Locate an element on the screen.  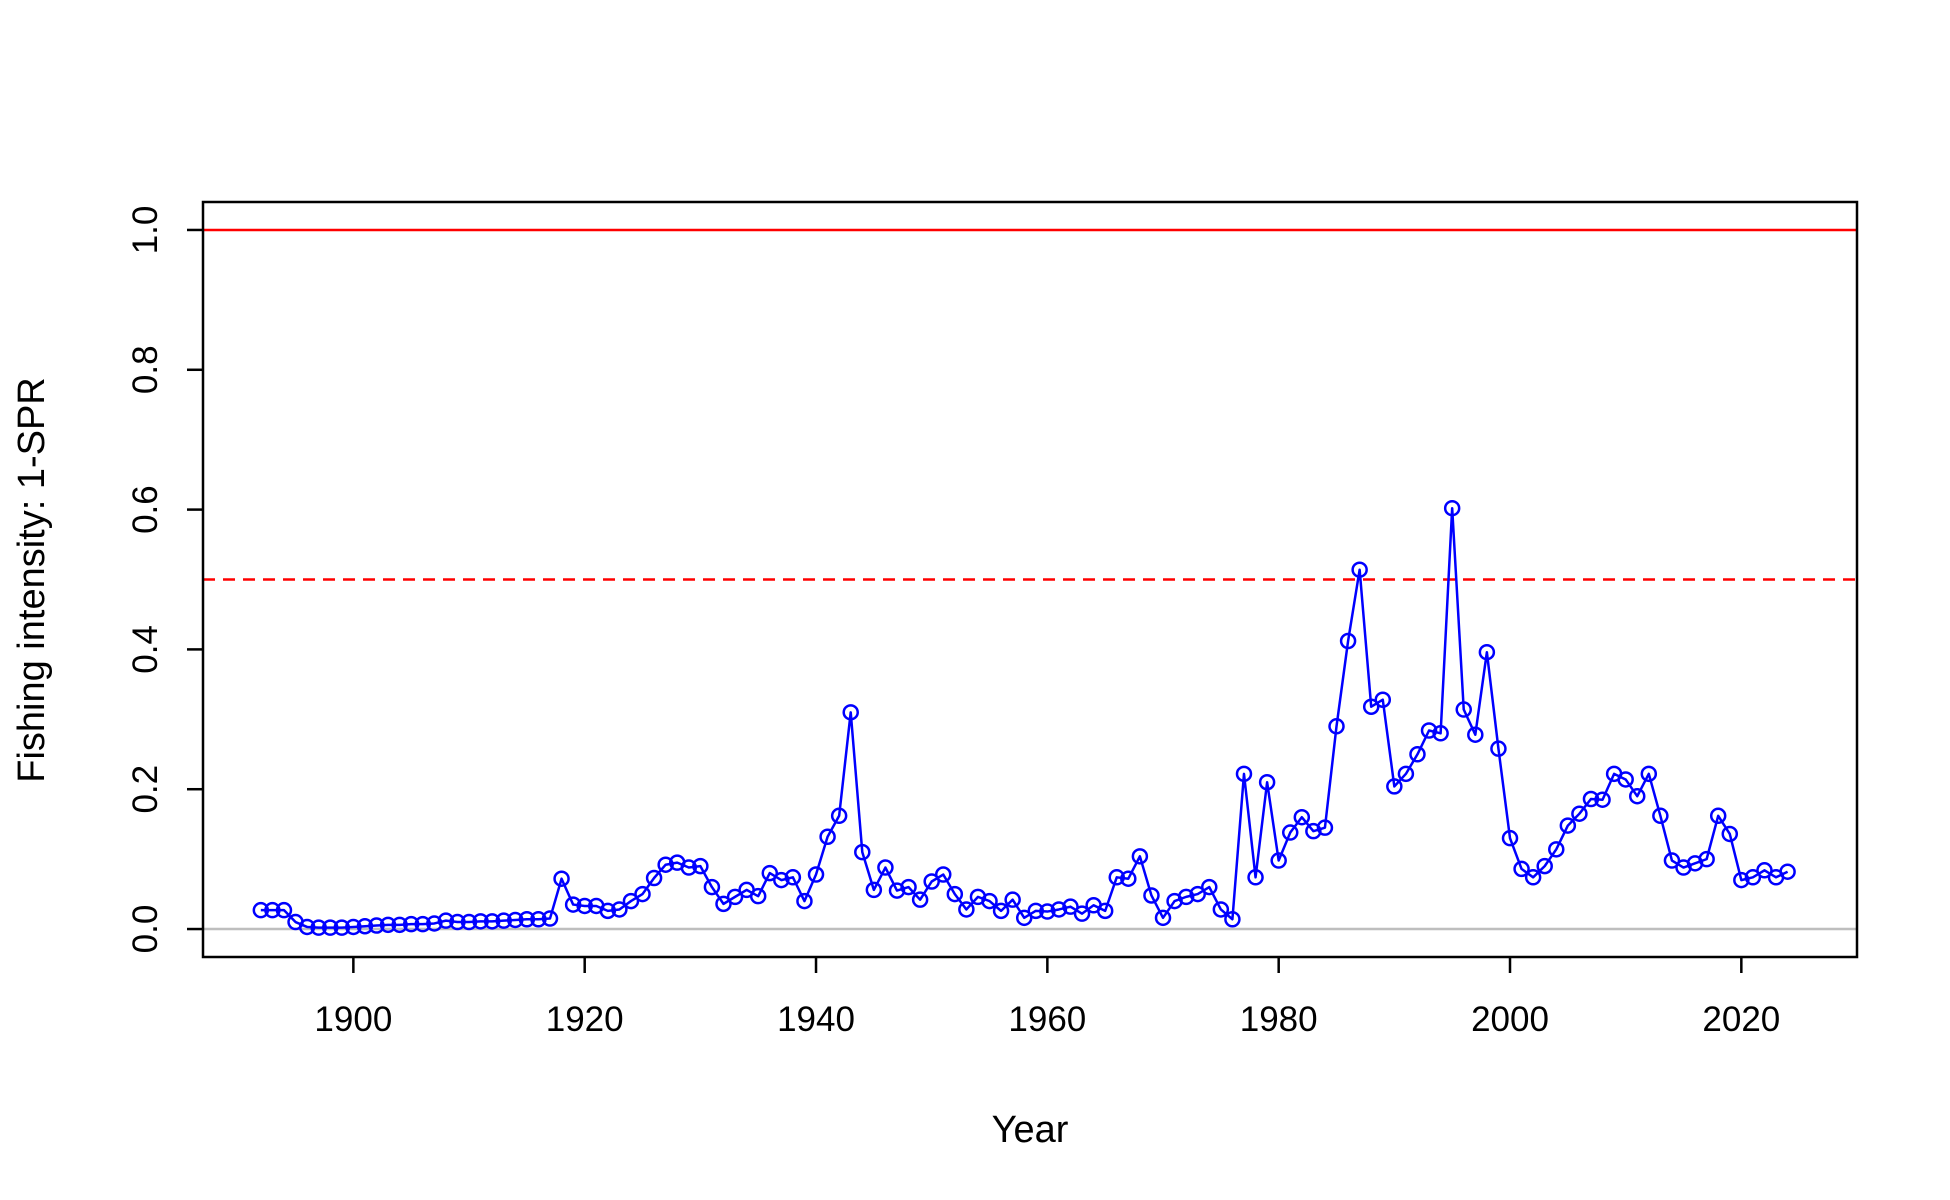
data-point-1946 is located at coordinates (885, 867).